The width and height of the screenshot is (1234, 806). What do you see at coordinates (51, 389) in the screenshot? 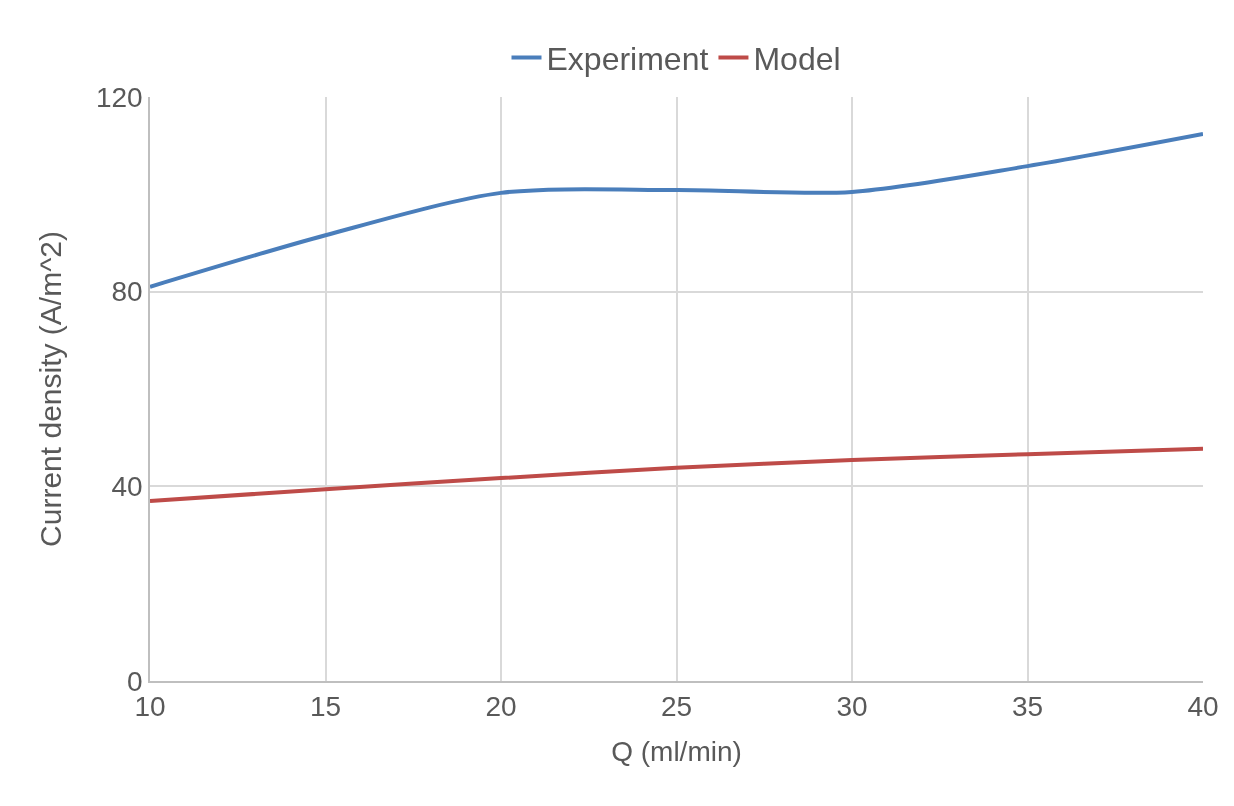
I see `y-axis-title: Current density (A/m^2)` at bounding box center [51, 389].